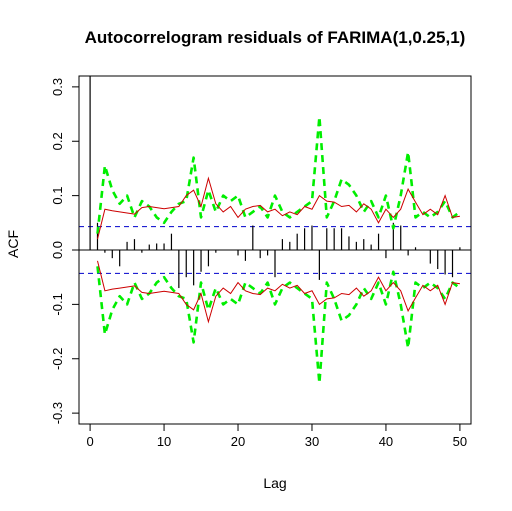 This screenshot has height=511, width=512. I want to click on x-tick-label-10: 10, so click(164, 441).